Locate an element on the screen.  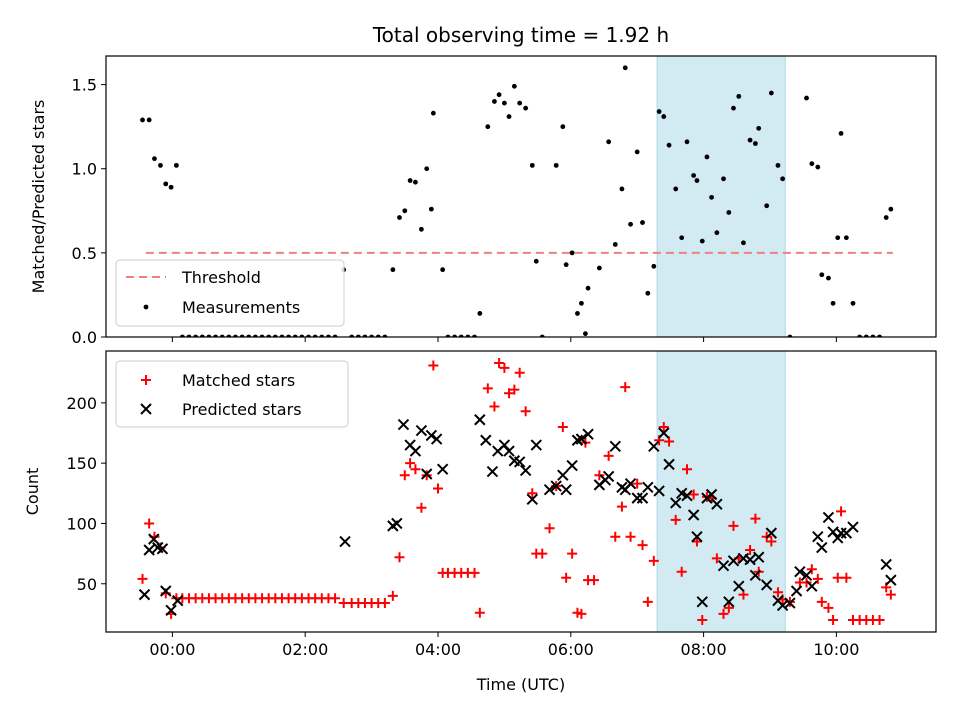
legend-box is located at coordinates (230, 293).